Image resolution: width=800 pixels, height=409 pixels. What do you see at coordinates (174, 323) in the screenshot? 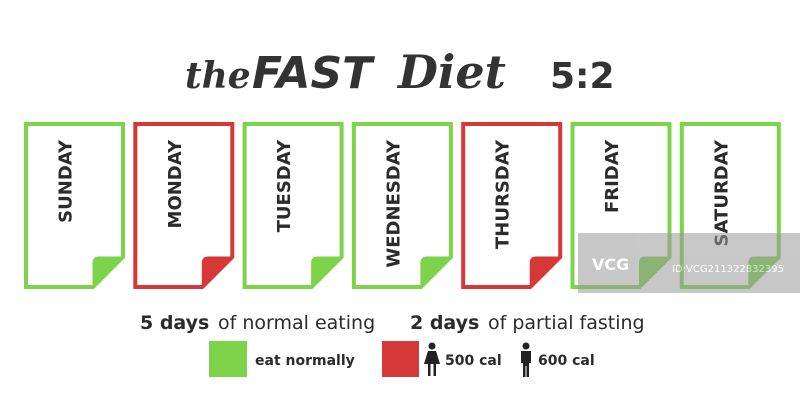
I see `caption-count: 5 days` at bounding box center [174, 323].